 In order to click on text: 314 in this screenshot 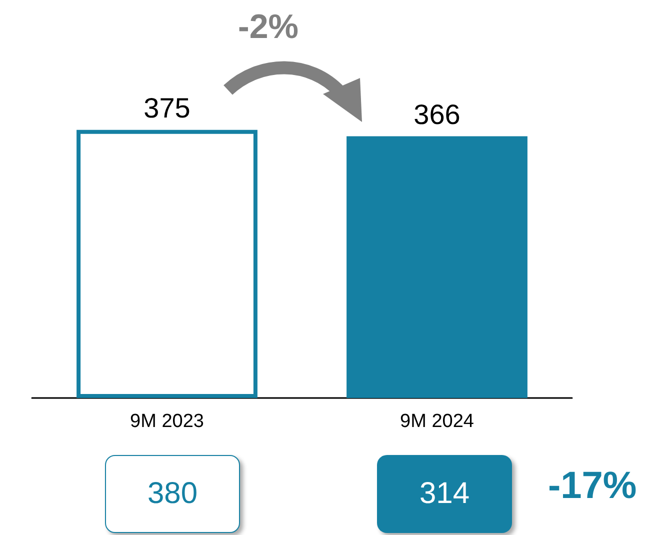, I will do `click(444, 494)`.